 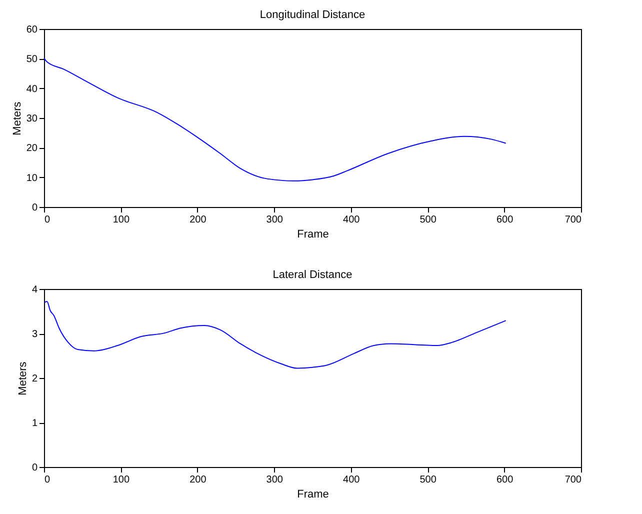 What do you see at coordinates (32, 30) in the screenshot?
I see `y-tick-label: 60` at bounding box center [32, 30].